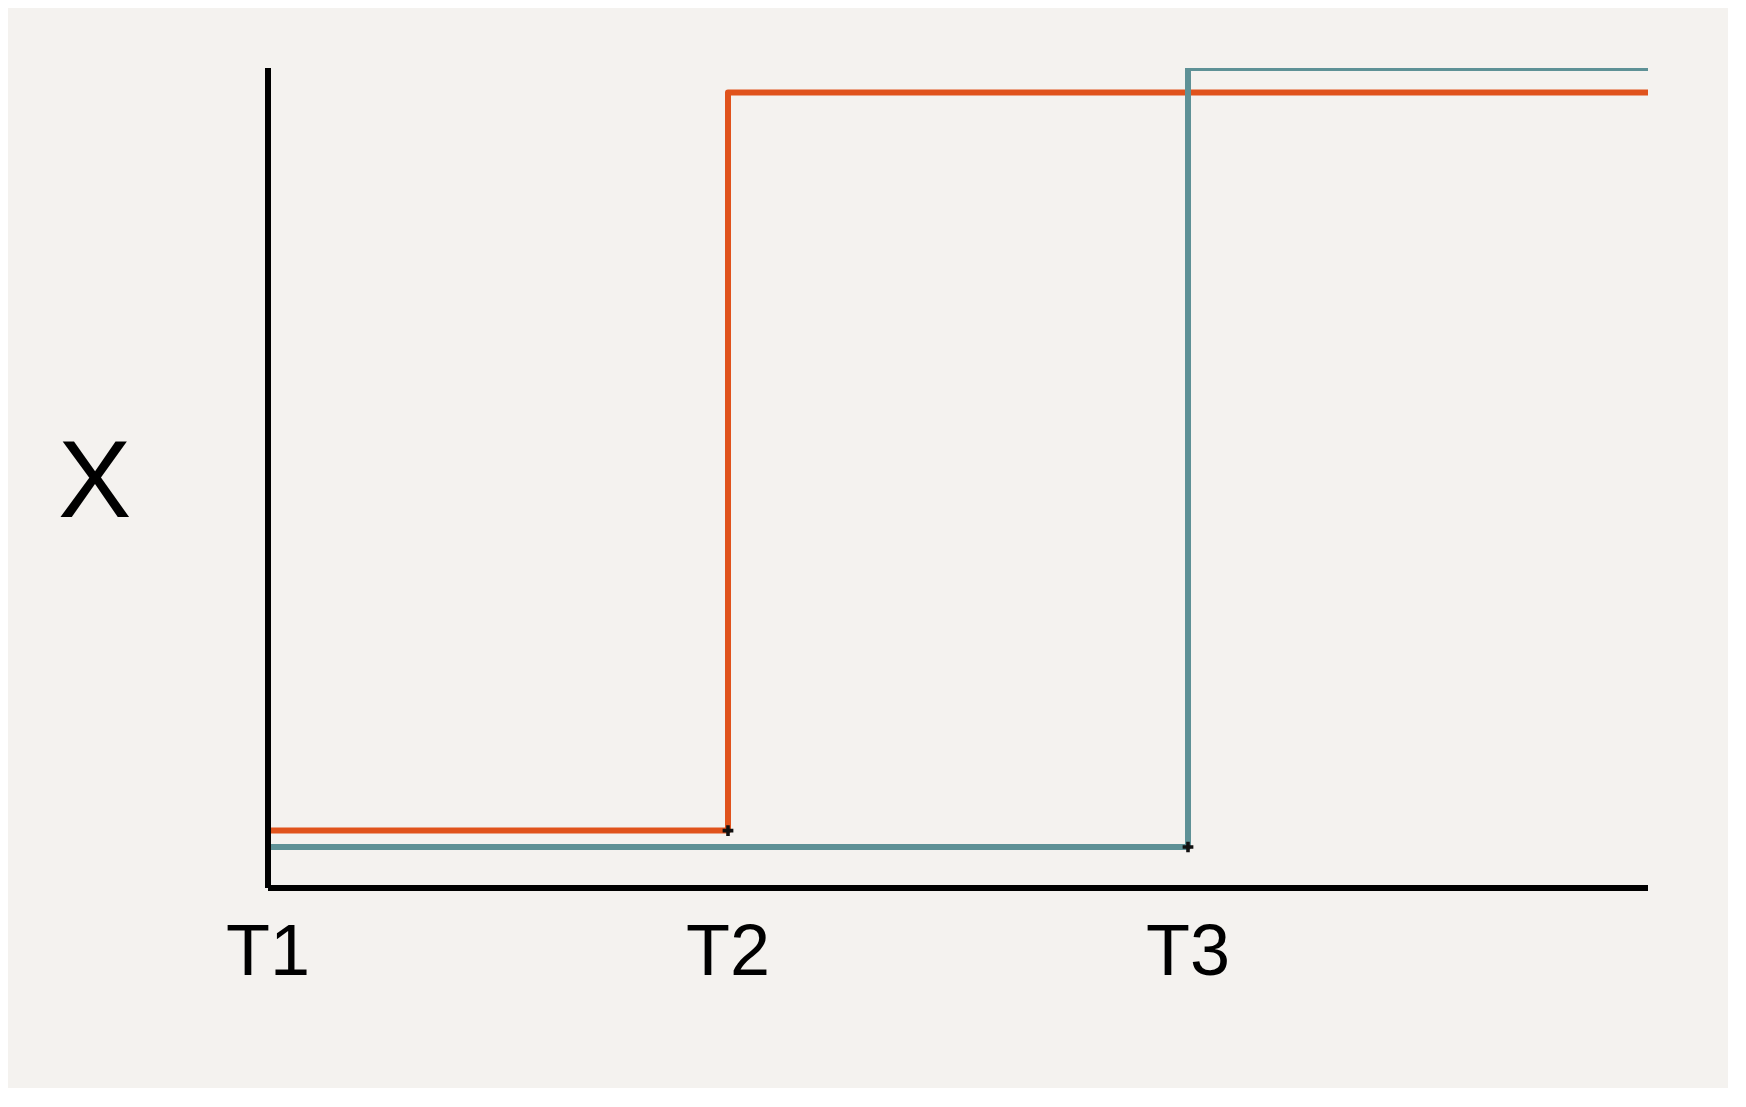  What do you see at coordinates (95, 479) in the screenshot?
I see `y-axis-title: X` at bounding box center [95, 479].